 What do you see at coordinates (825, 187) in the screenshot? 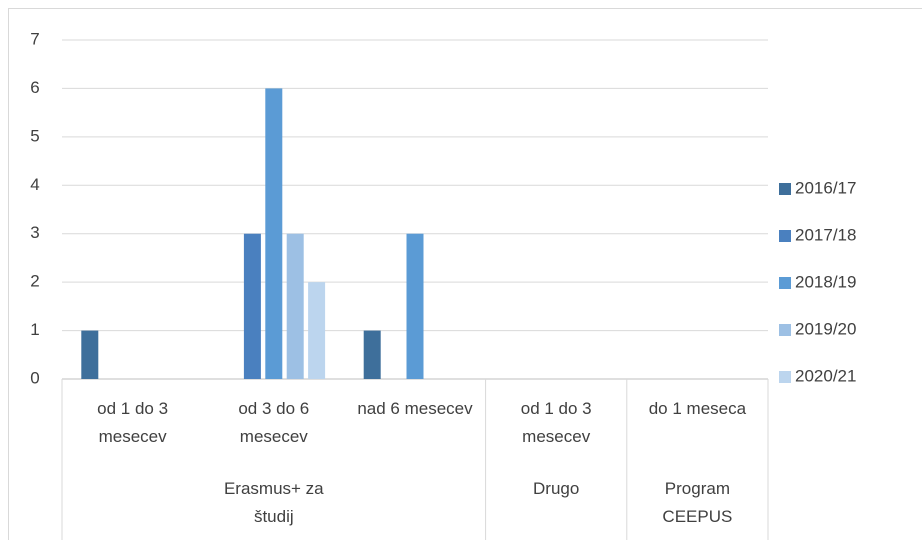
I see `legend-label: 2016/17` at bounding box center [825, 187].